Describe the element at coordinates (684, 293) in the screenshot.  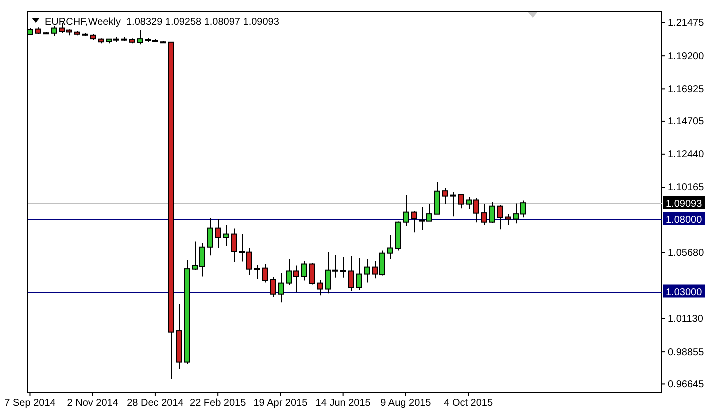
I see `ref-line-label: 1.03000` at that location.